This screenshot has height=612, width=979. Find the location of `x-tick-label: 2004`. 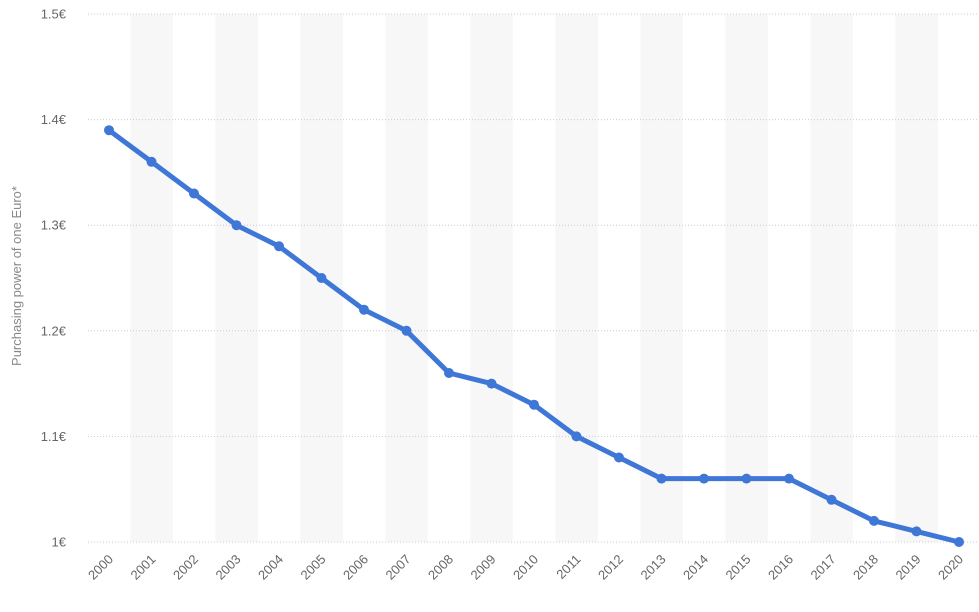

x-tick-label: 2004 is located at coordinates (270, 567).